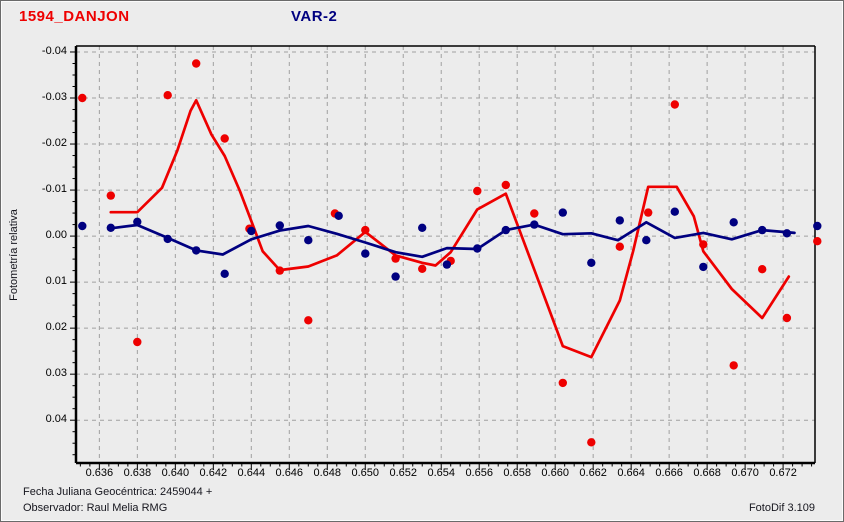  Describe the element at coordinates (213, 473) in the screenshot. I see `x-tick-label: 0.642` at that location.